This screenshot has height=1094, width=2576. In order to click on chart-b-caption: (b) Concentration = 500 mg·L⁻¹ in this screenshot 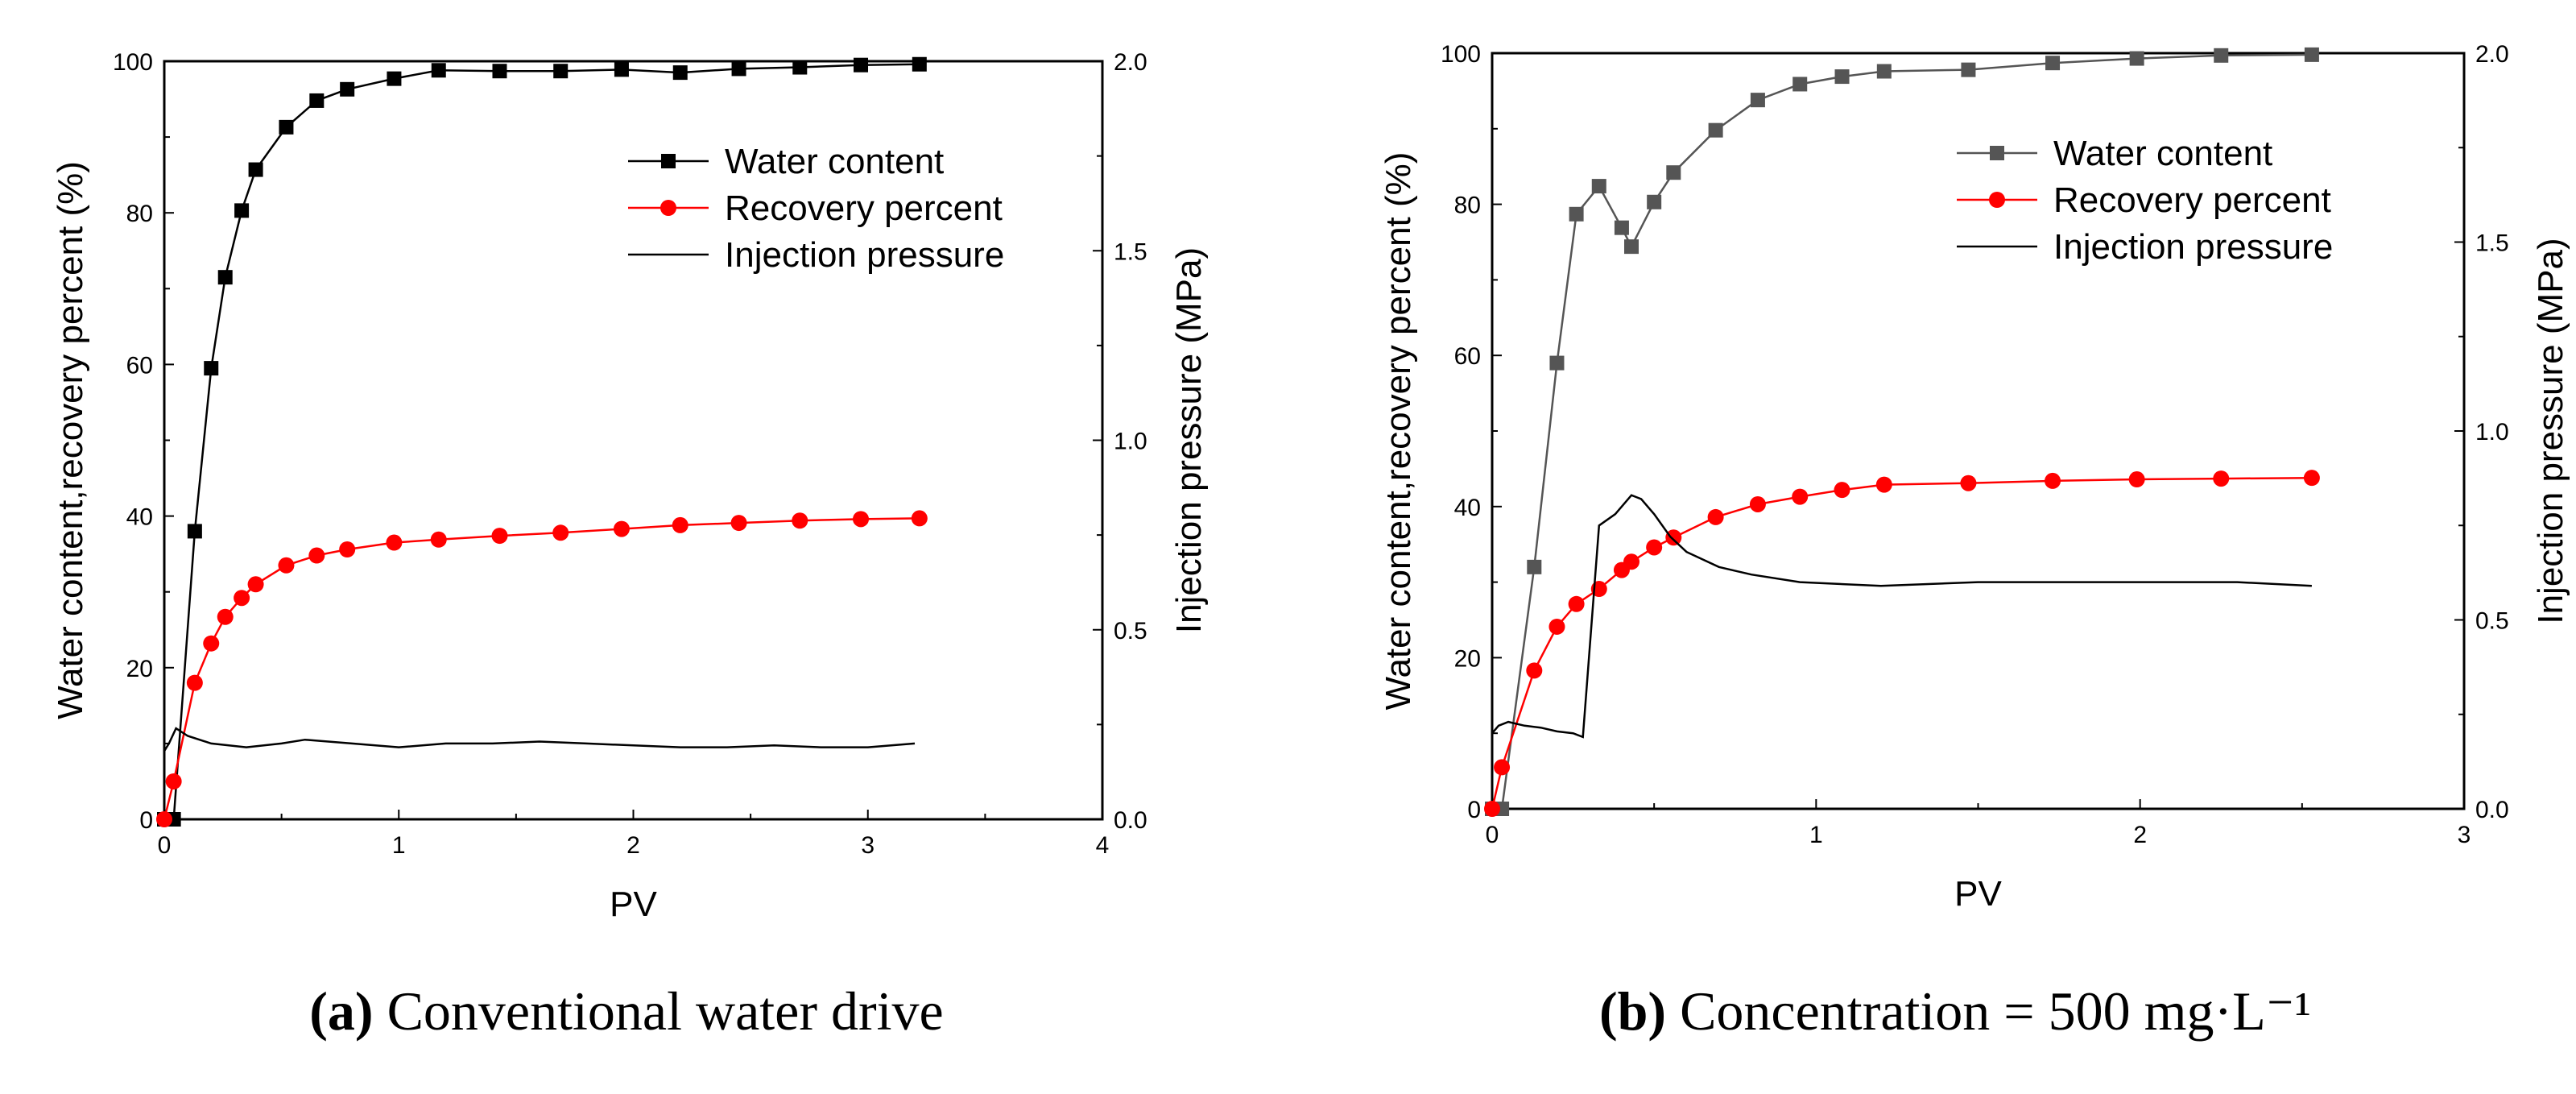, I will do `click(1955, 1011)`.